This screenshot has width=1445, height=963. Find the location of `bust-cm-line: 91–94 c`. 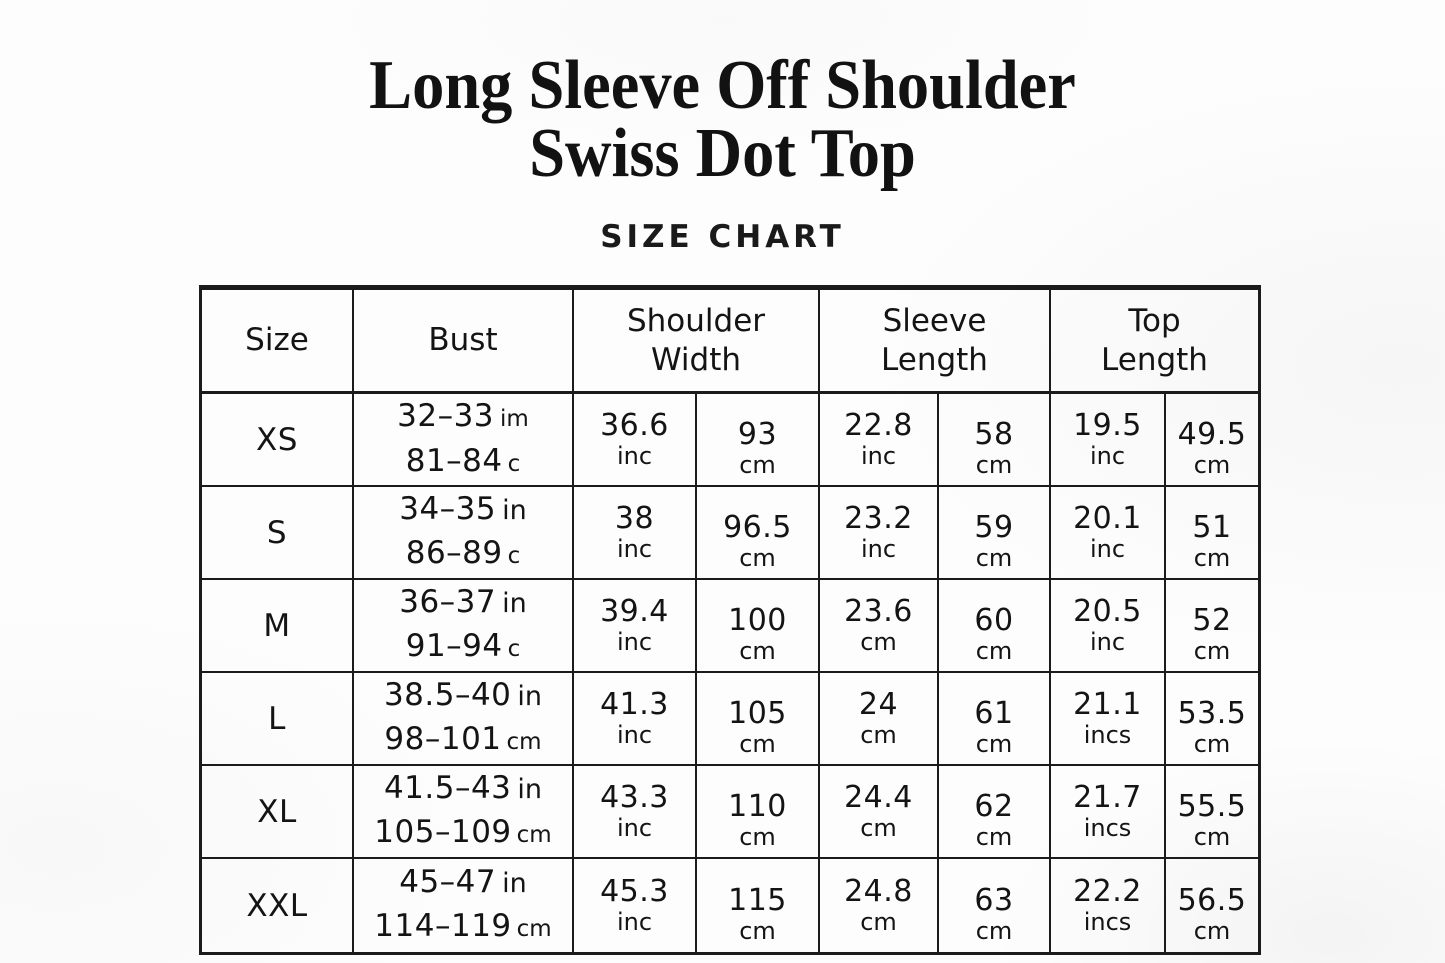

bust-cm-line: 91–94 c is located at coordinates (463, 647).